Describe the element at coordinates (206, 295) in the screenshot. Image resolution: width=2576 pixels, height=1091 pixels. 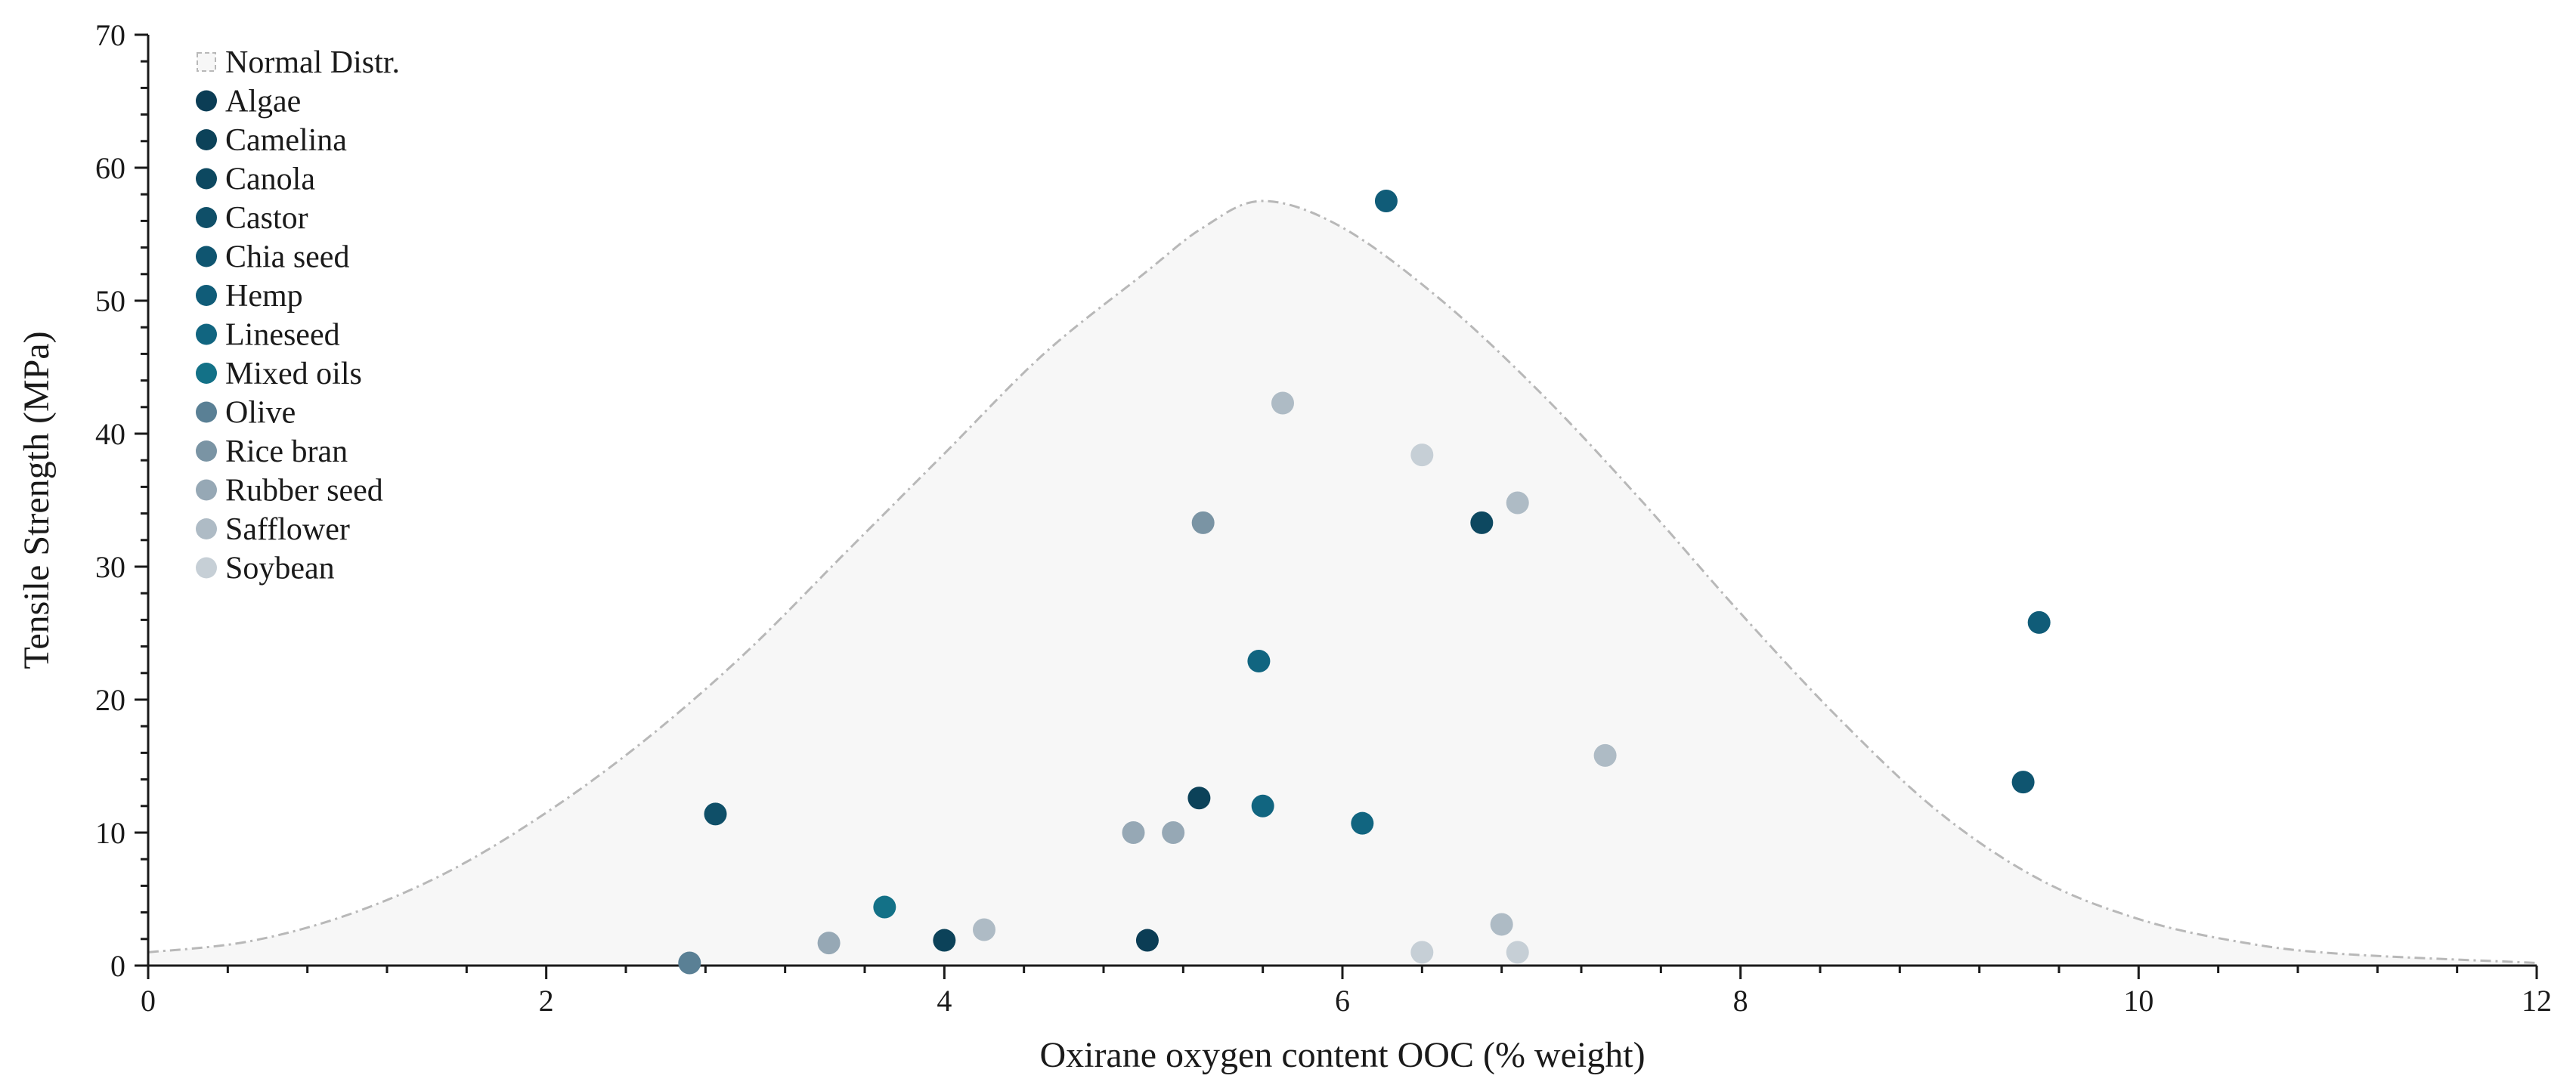
I see `legend-marker-hemp` at that location.